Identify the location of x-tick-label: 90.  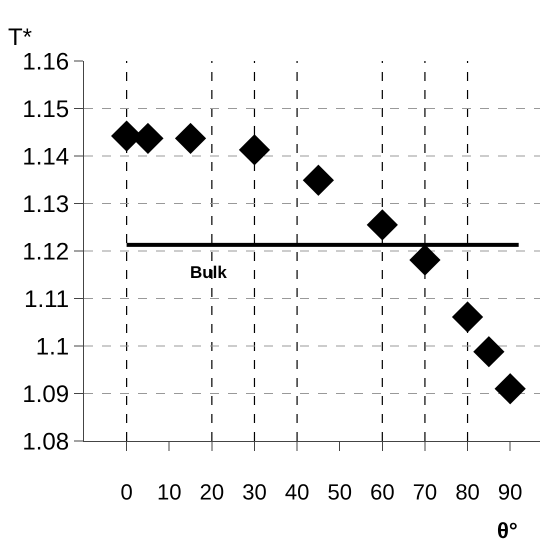
(510, 492).